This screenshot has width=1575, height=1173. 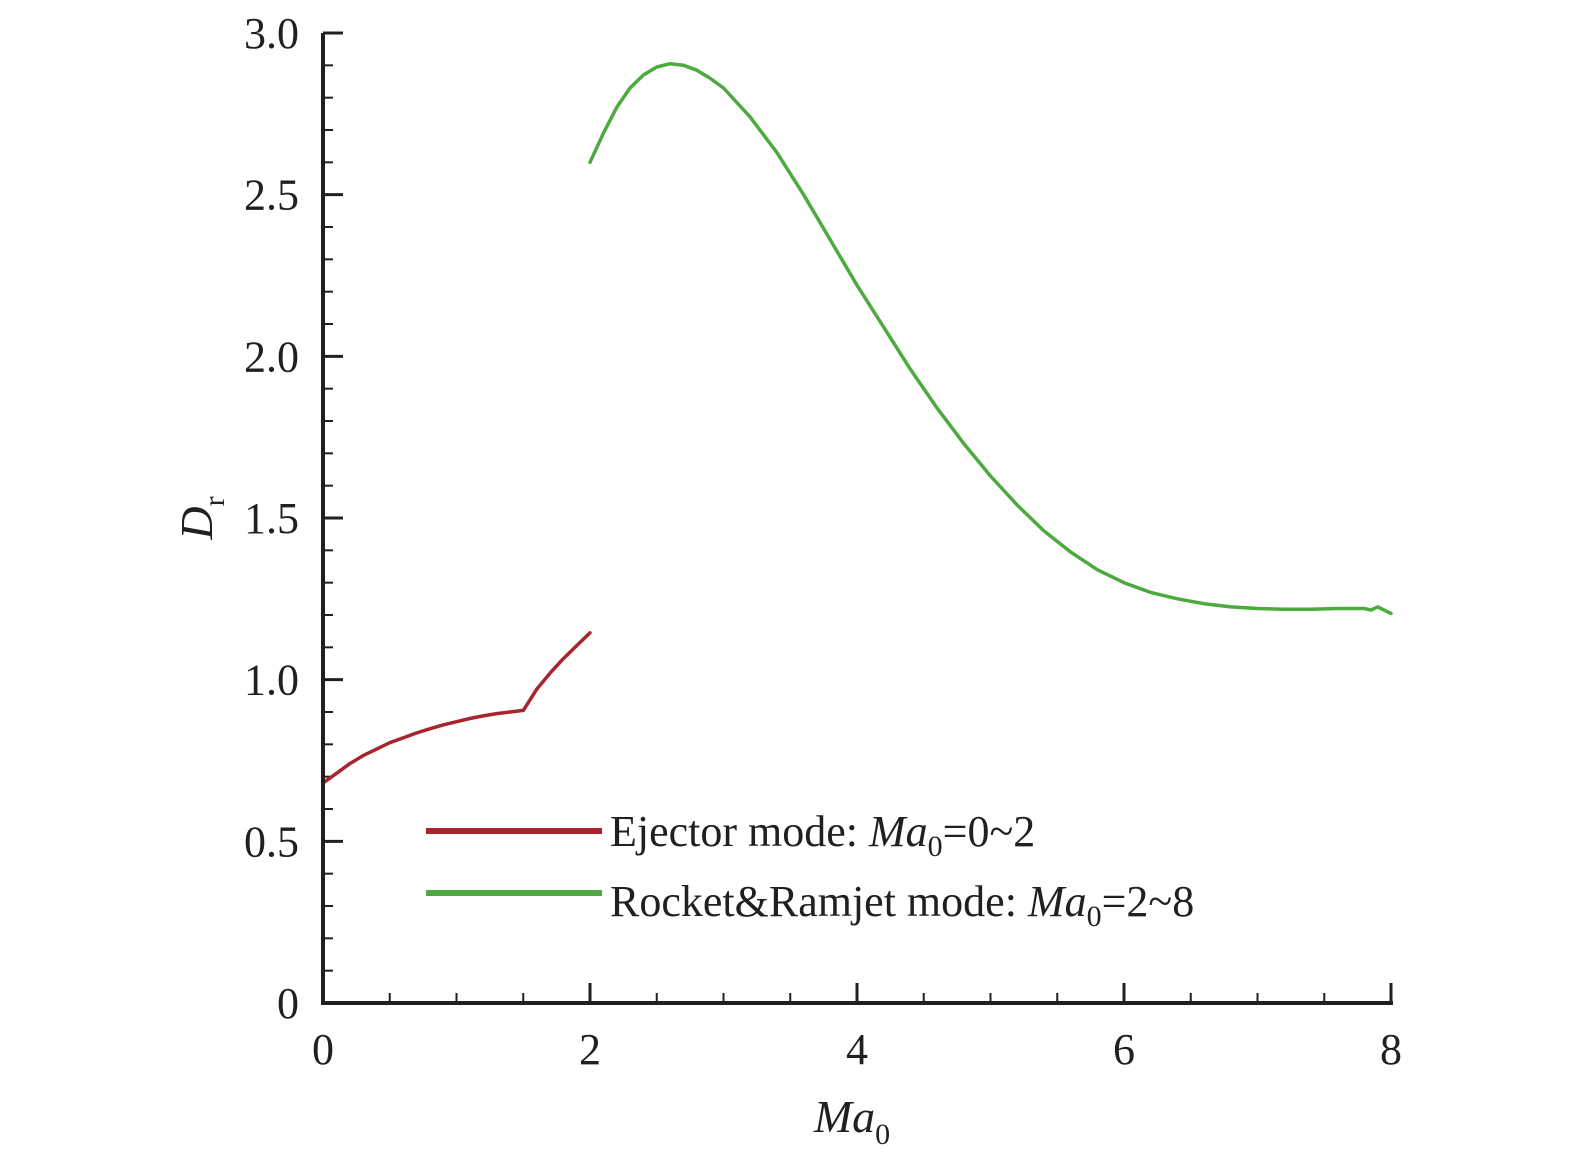 I want to click on y-tick-label: 2.5, so click(x=271, y=195).